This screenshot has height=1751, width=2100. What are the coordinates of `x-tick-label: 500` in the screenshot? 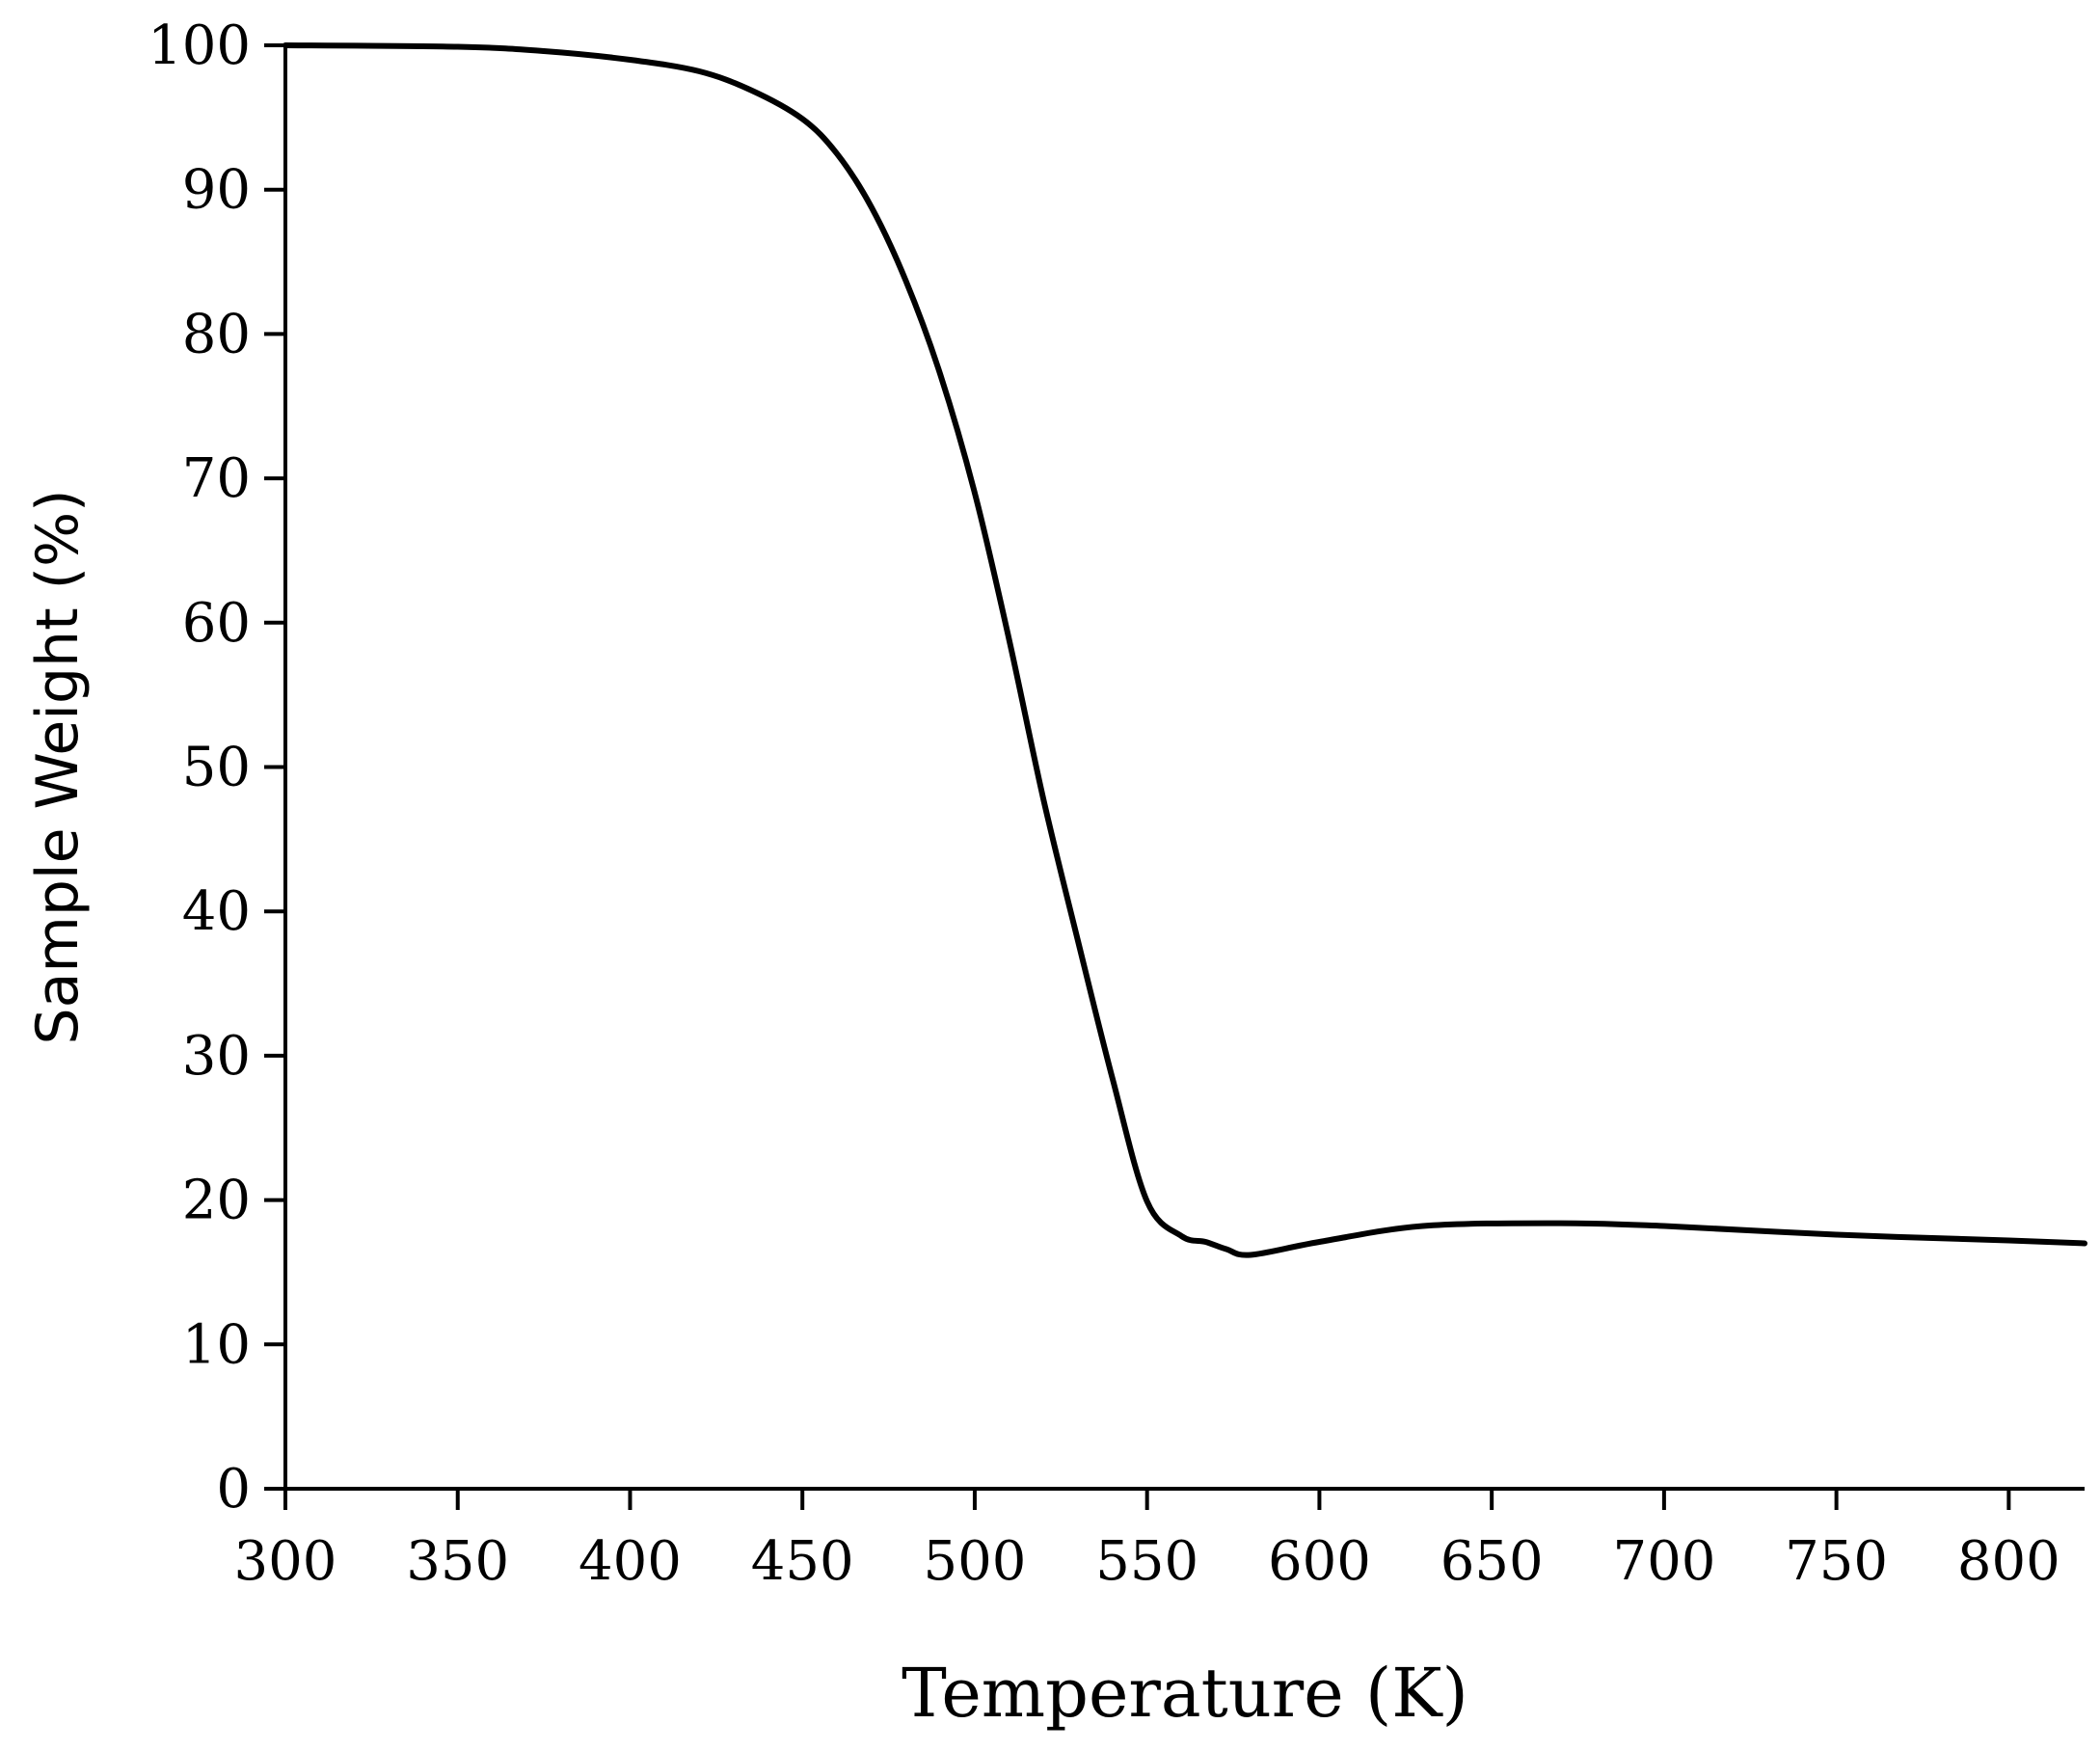 It's located at (974, 1561).